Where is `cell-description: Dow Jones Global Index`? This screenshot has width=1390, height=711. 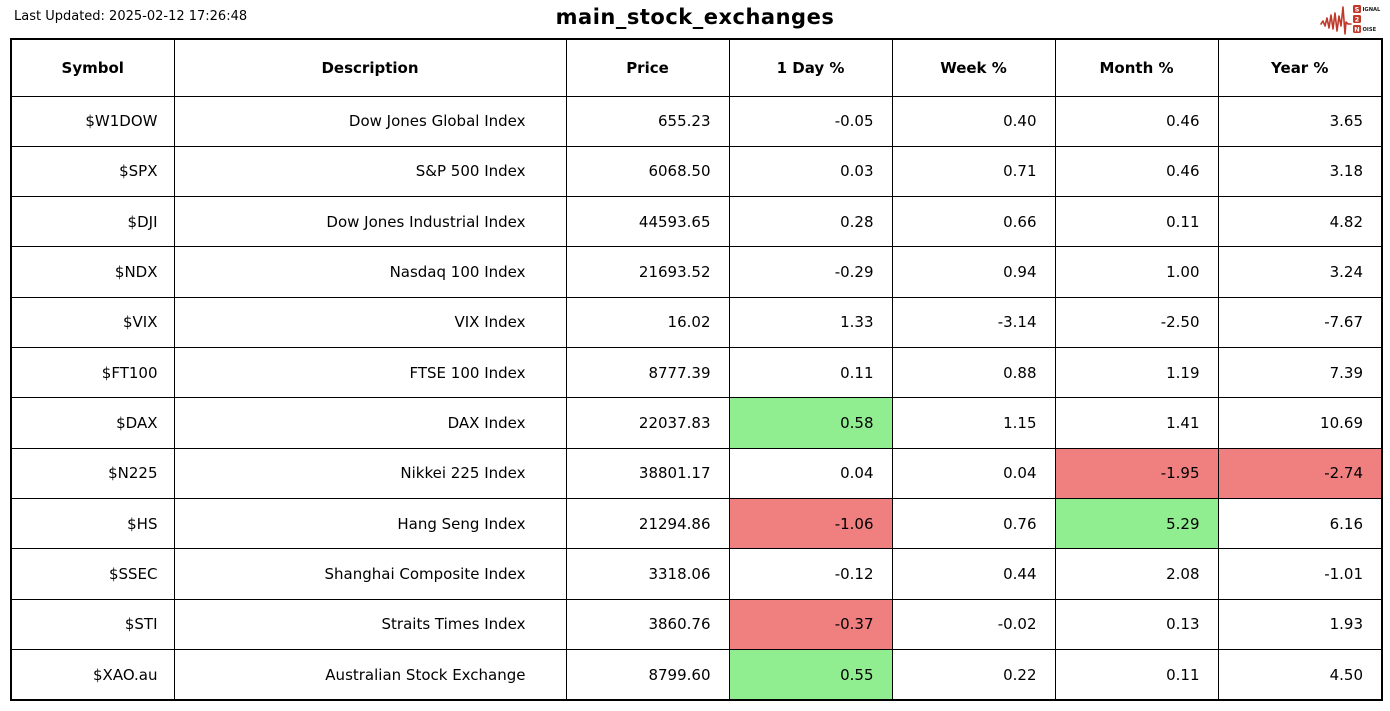 cell-description: Dow Jones Global Index is located at coordinates (370, 121).